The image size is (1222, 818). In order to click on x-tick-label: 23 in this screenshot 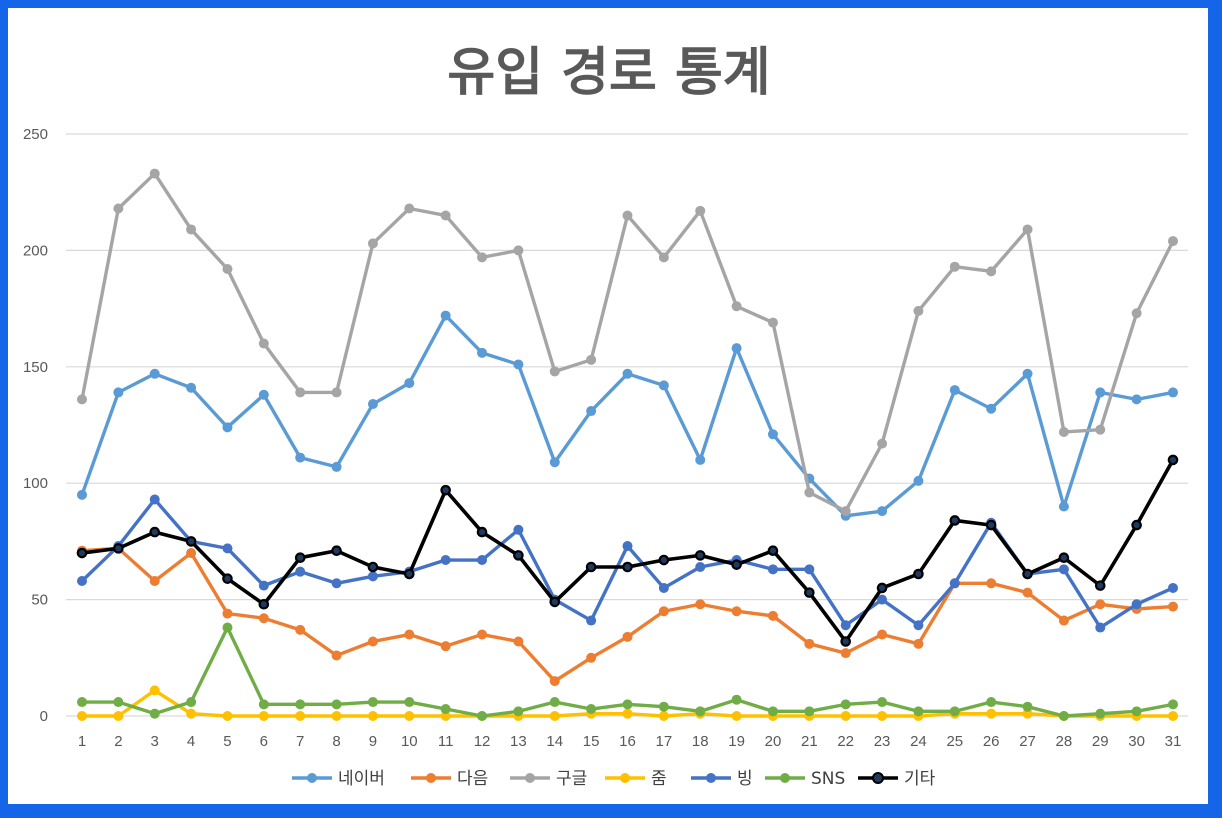, I will do `click(882, 741)`.